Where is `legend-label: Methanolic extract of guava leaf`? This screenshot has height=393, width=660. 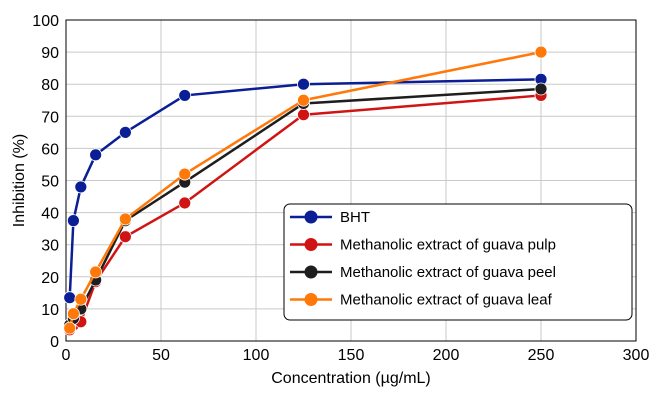 legend-label: Methanolic extract of guava leaf is located at coordinates (446, 300).